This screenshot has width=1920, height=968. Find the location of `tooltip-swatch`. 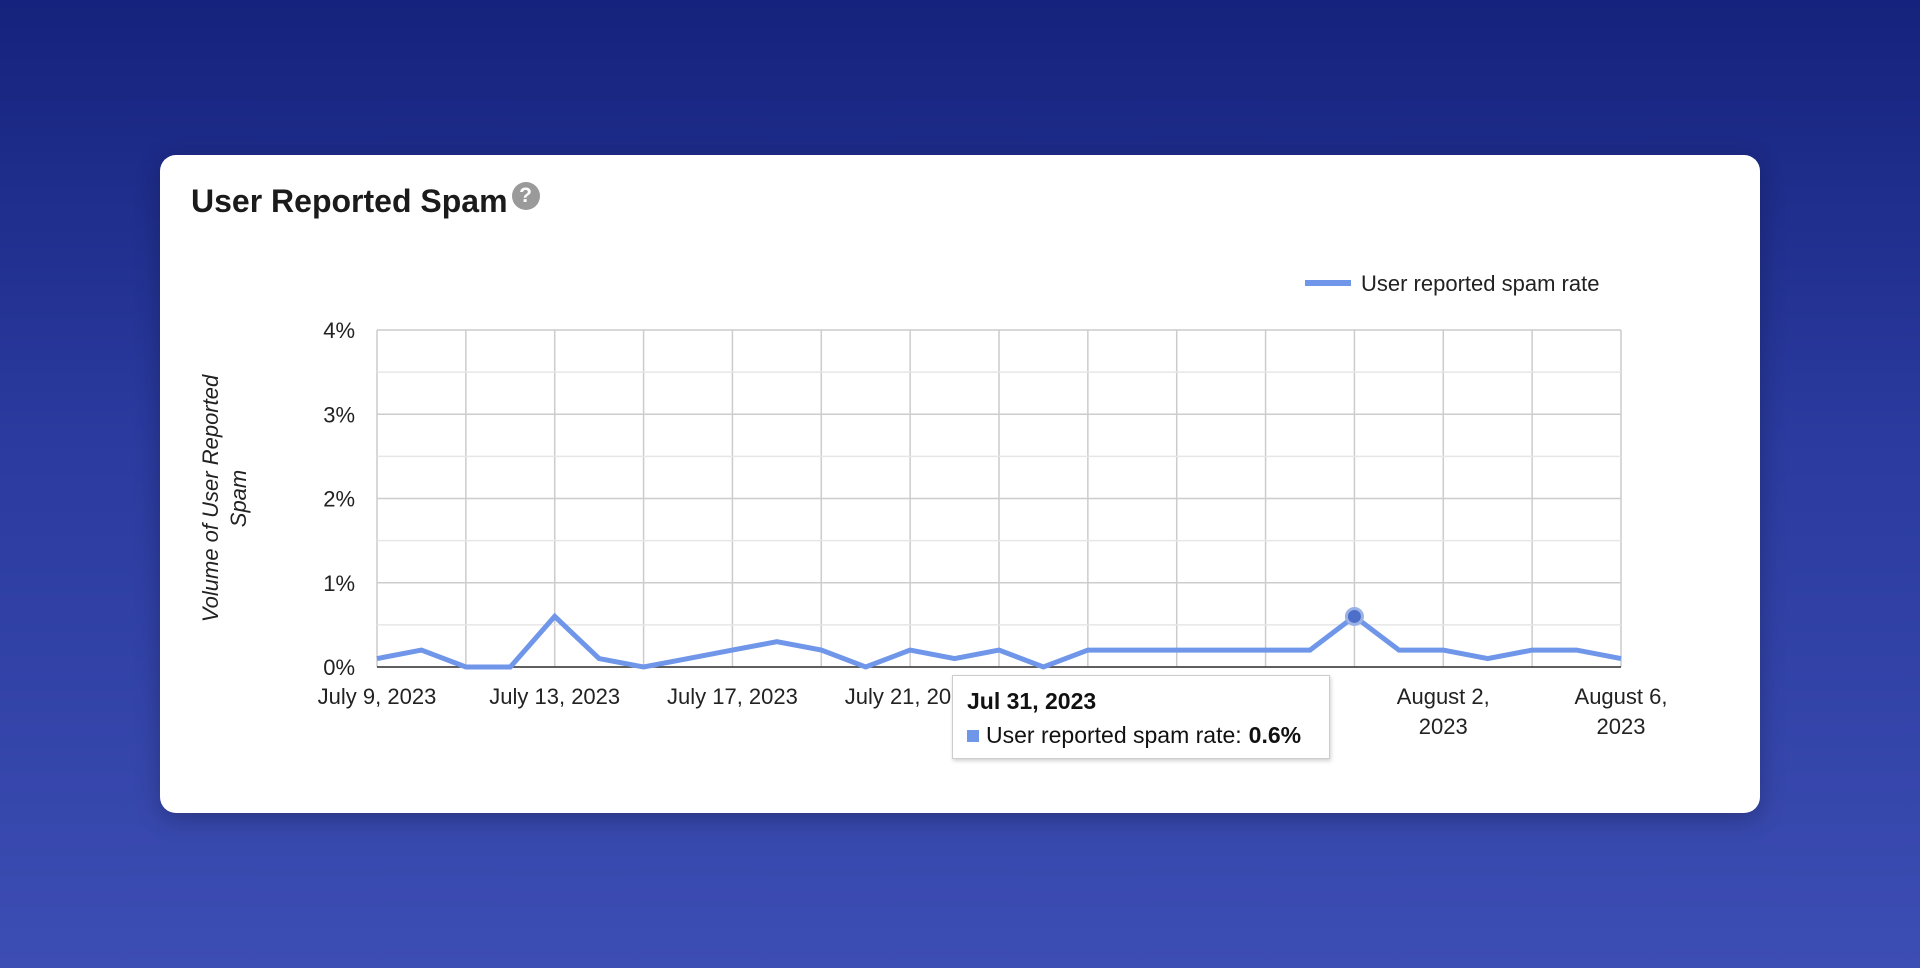

tooltip-swatch is located at coordinates (973, 735).